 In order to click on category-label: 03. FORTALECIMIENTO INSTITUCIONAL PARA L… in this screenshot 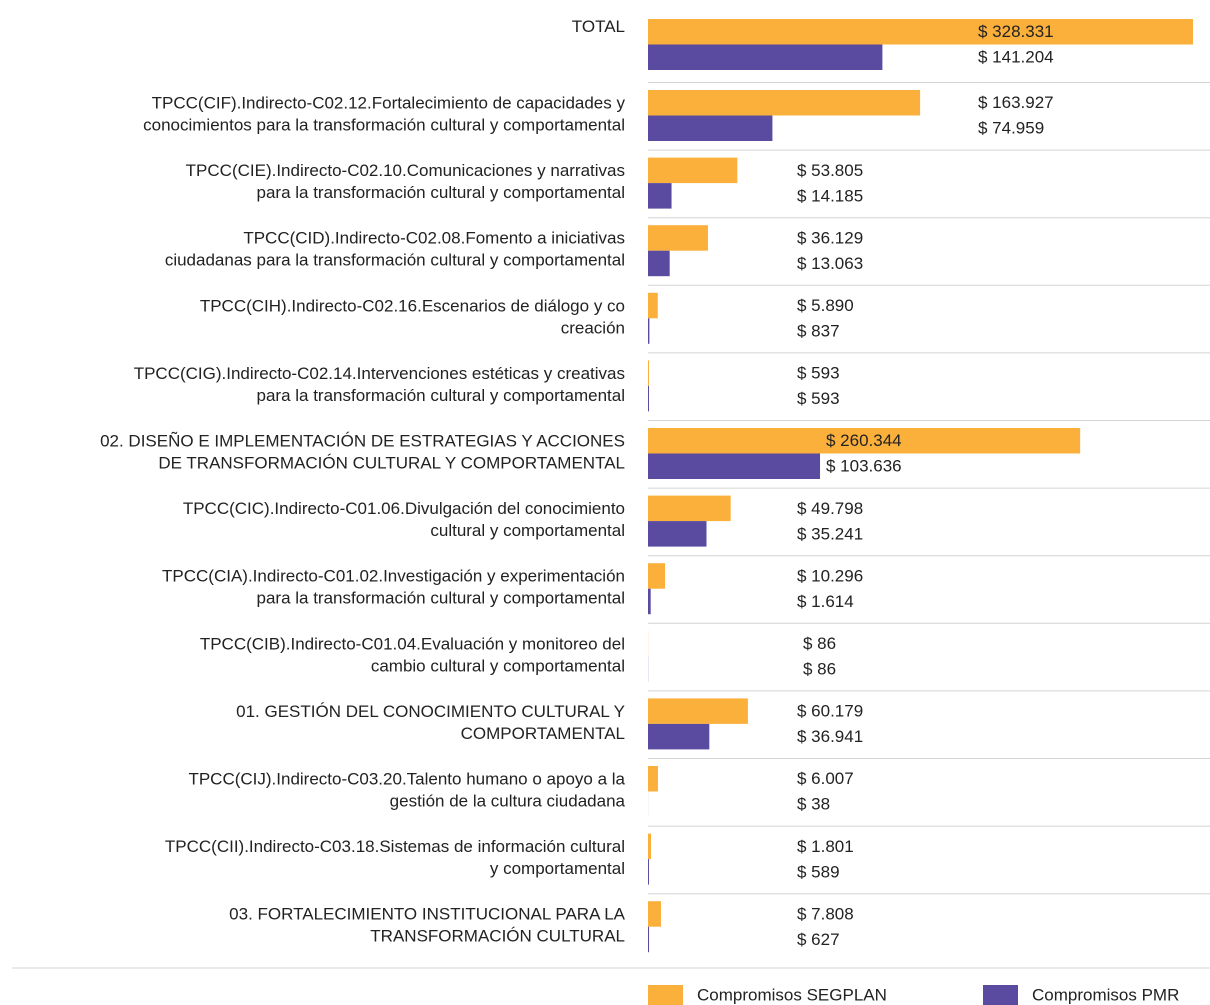, I will do `click(427, 925)`.